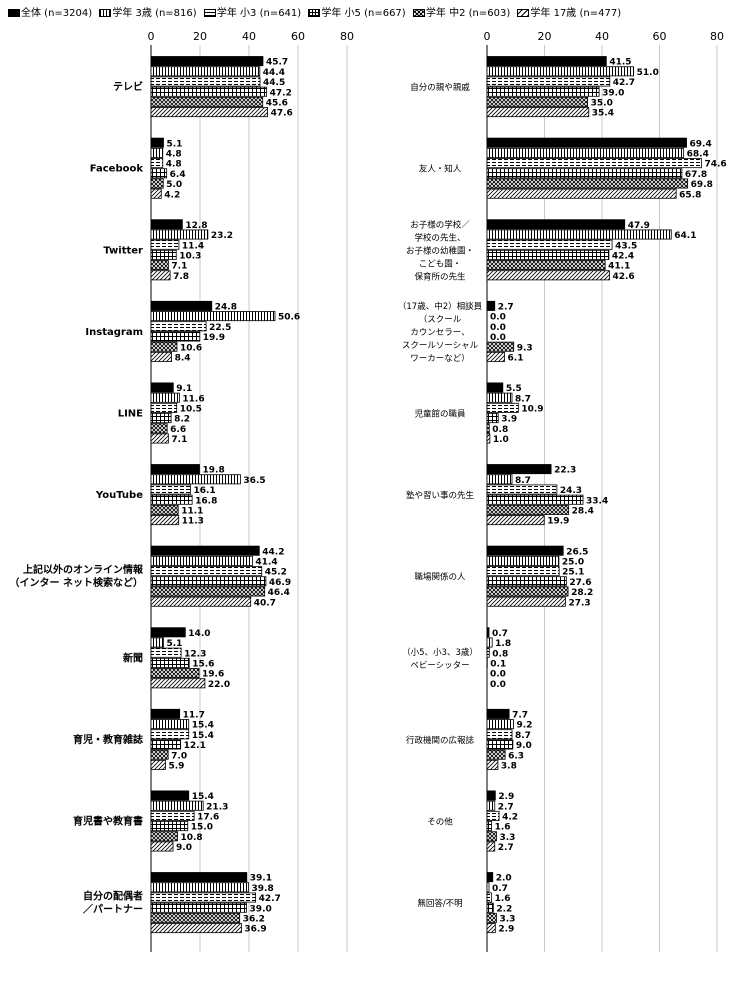  I want to click on data-label: 7.7, so click(520, 716).